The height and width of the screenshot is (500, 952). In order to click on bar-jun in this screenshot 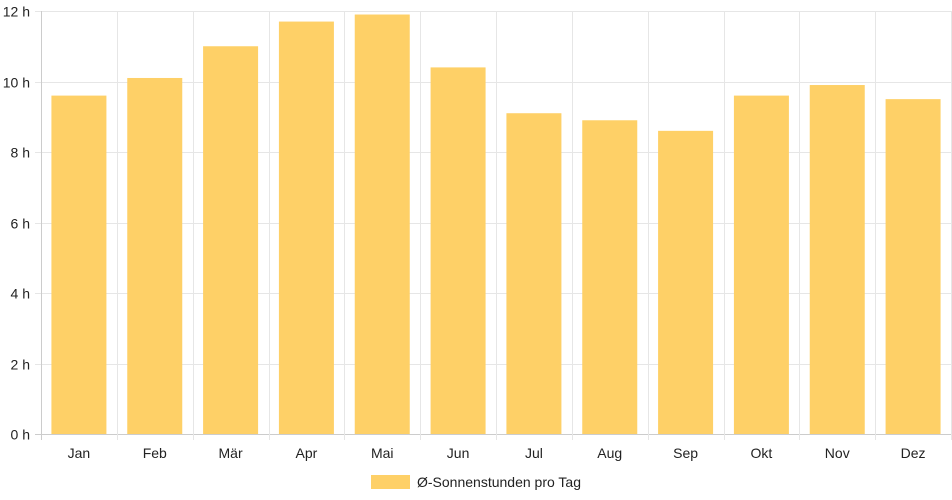, I will do `click(458, 251)`.